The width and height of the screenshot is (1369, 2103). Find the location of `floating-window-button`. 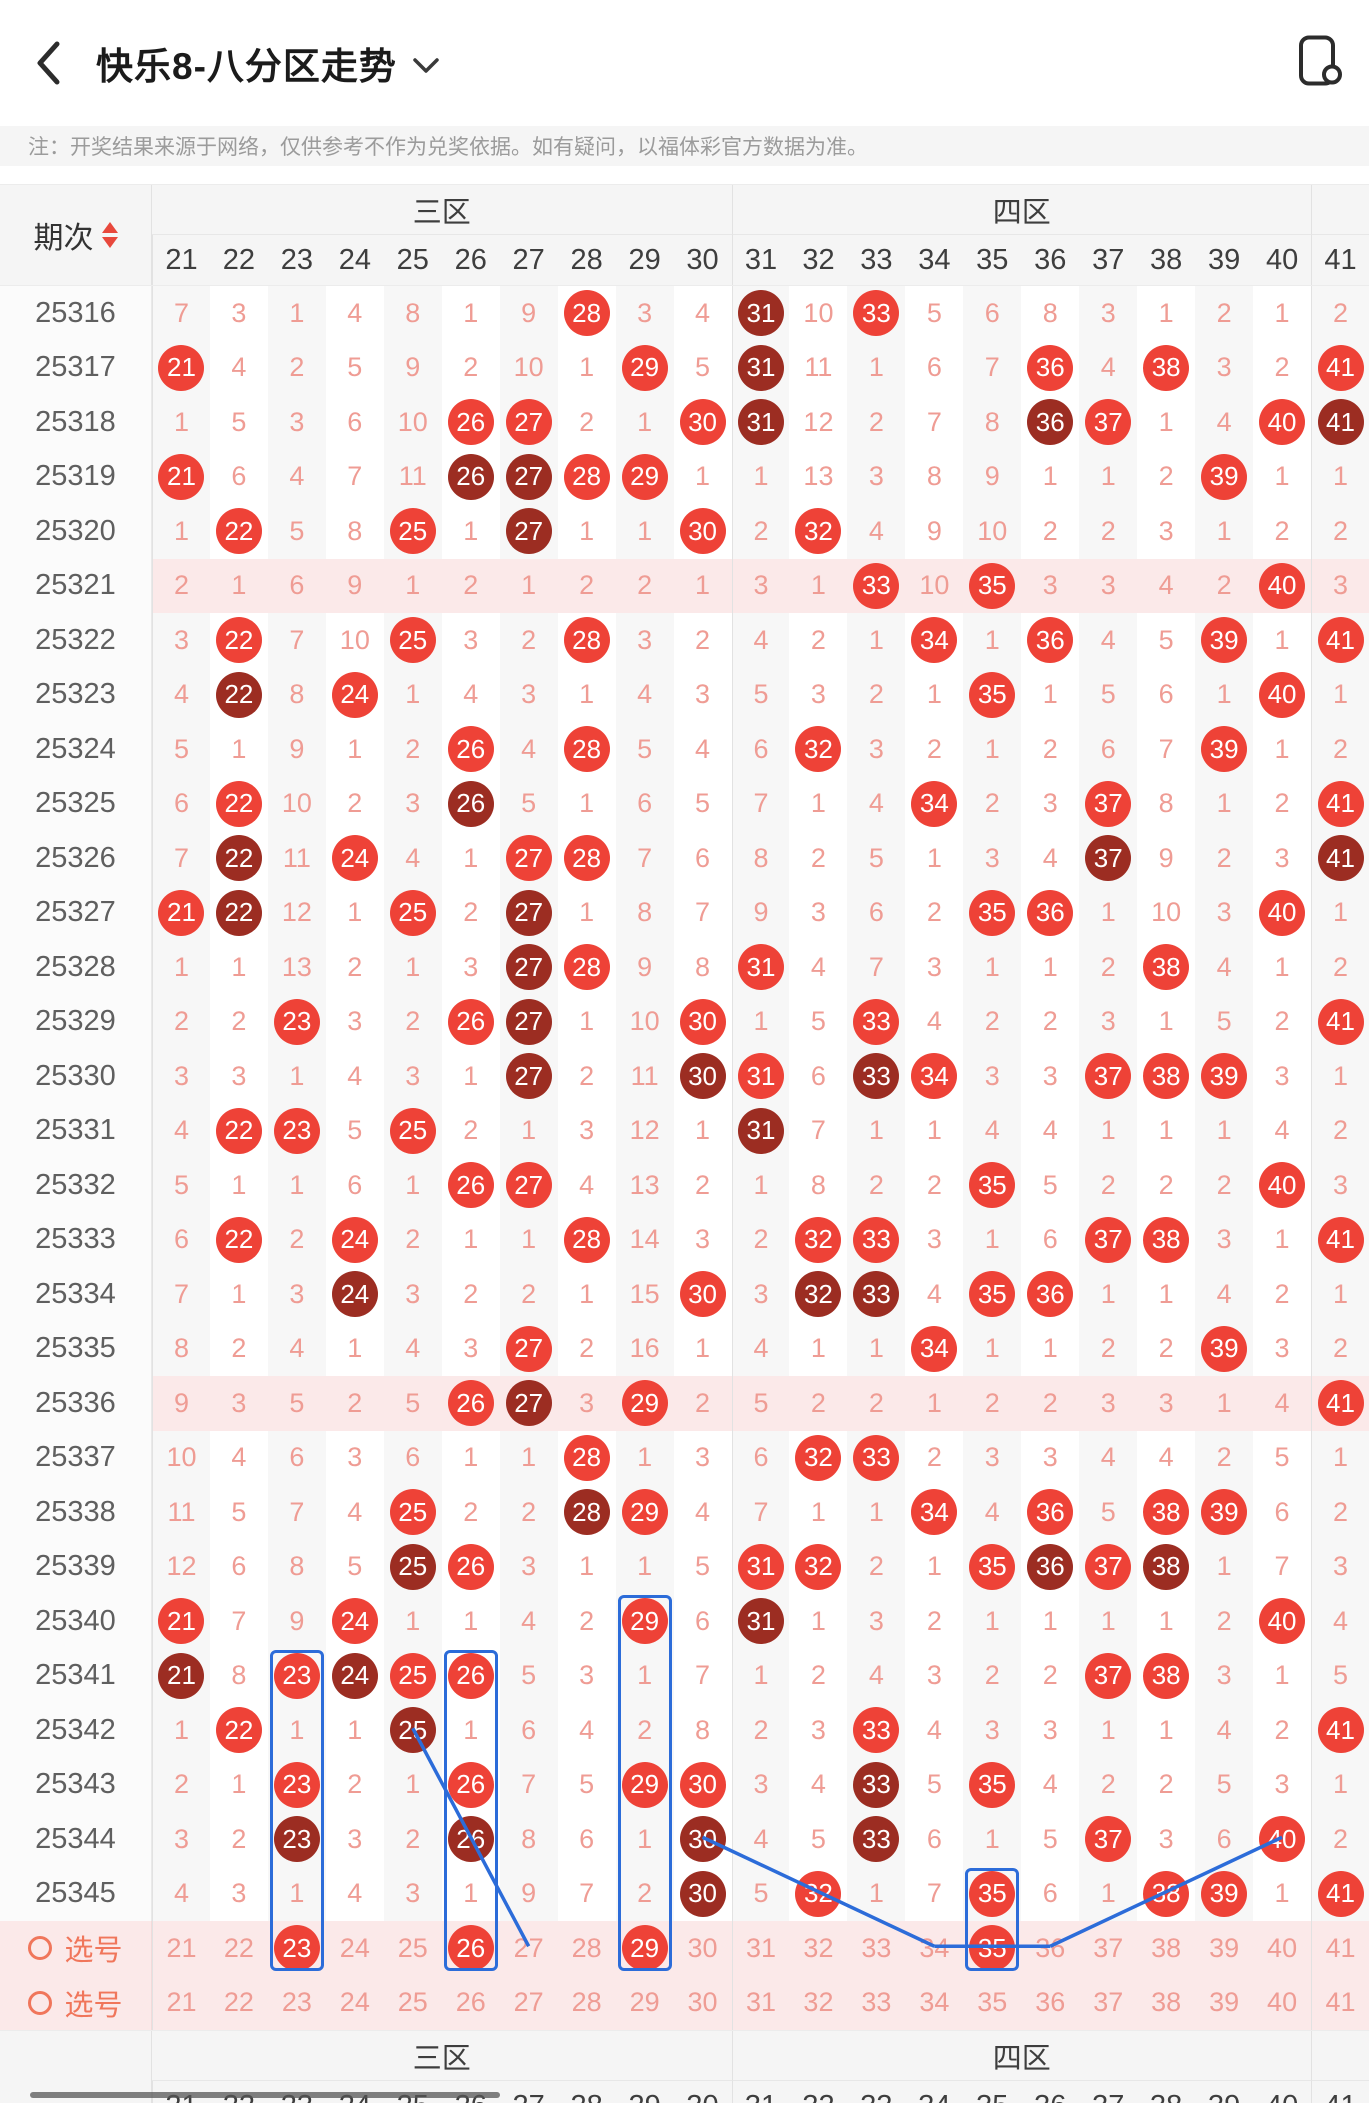

floating-window-button is located at coordinates (1320, 63).